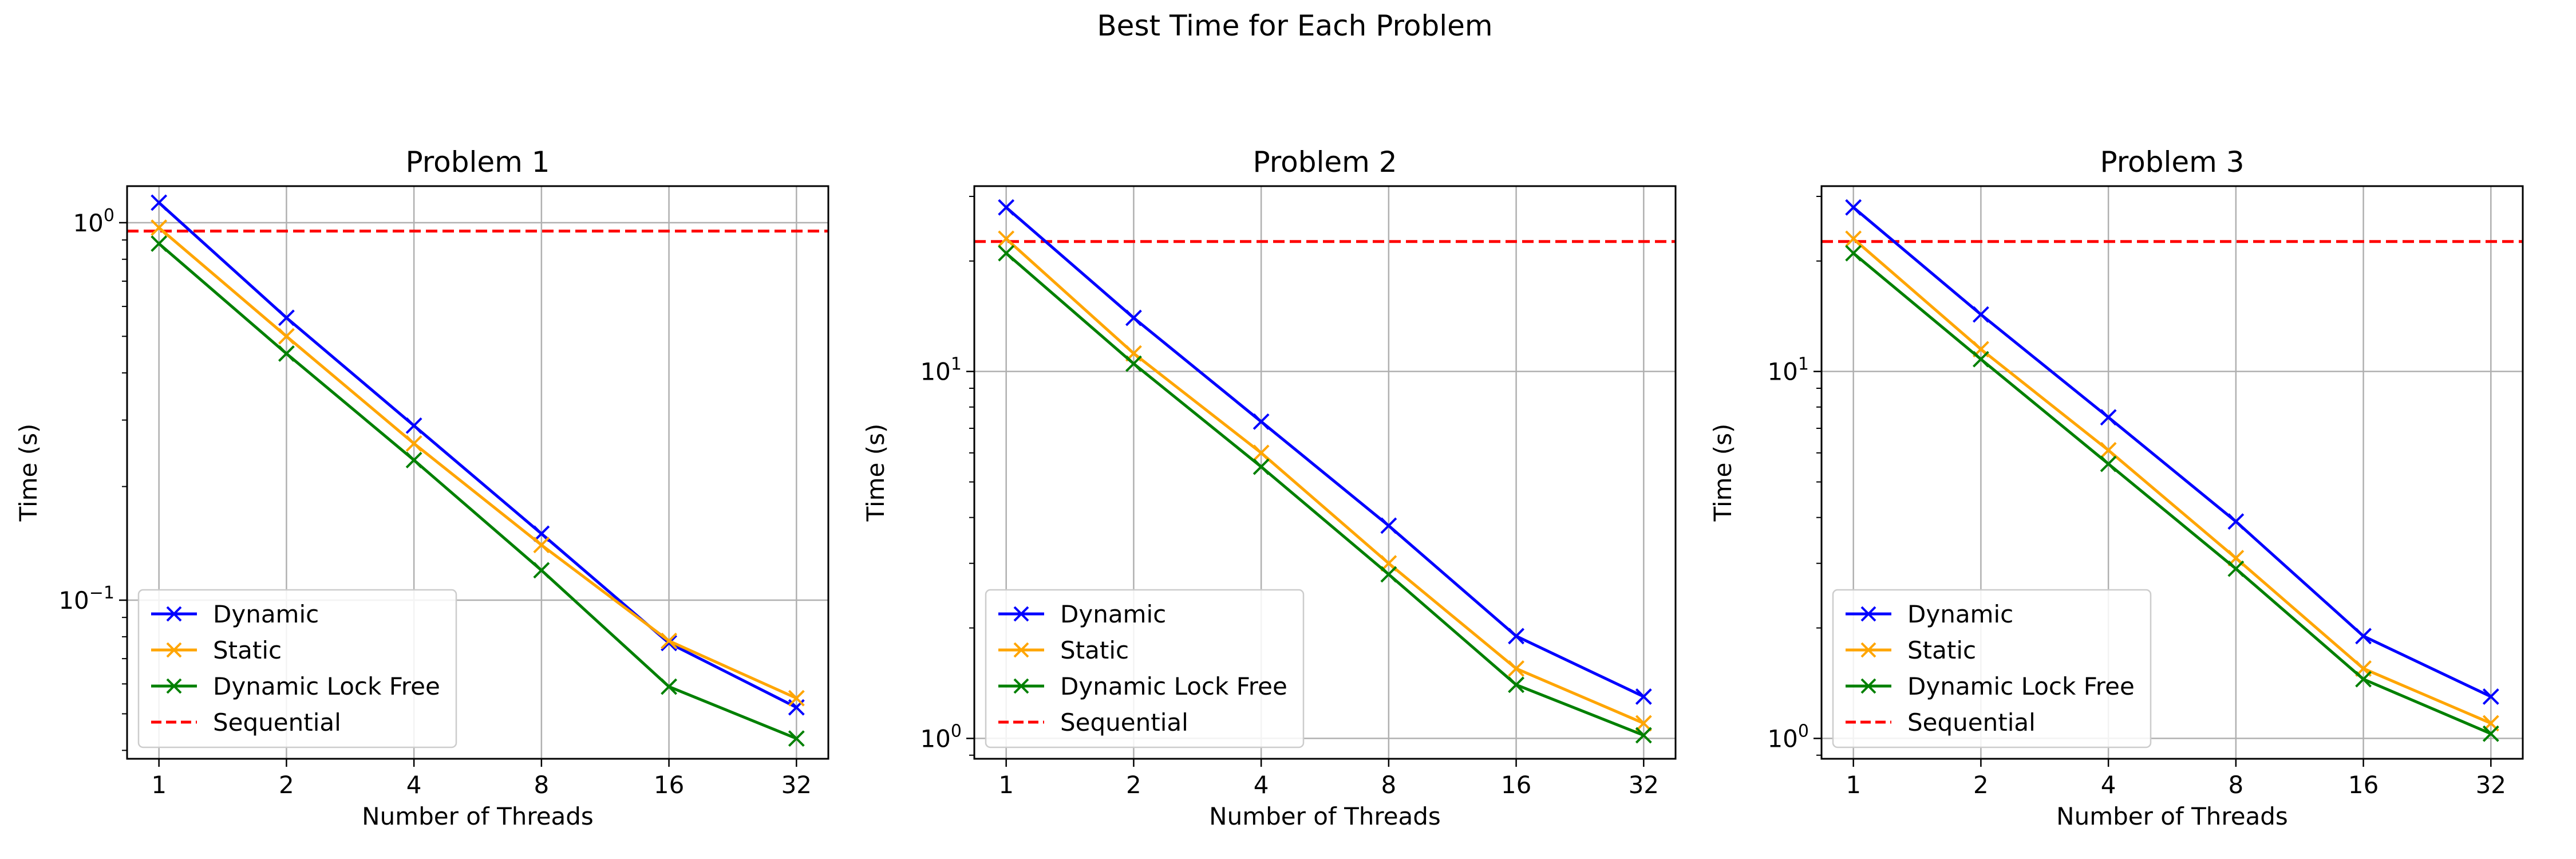 This screenshot has width=2576, height=859. Describe the element at coordinates (477, 162) in the screenshot. I see `panel-title: Problem 1` at that location.